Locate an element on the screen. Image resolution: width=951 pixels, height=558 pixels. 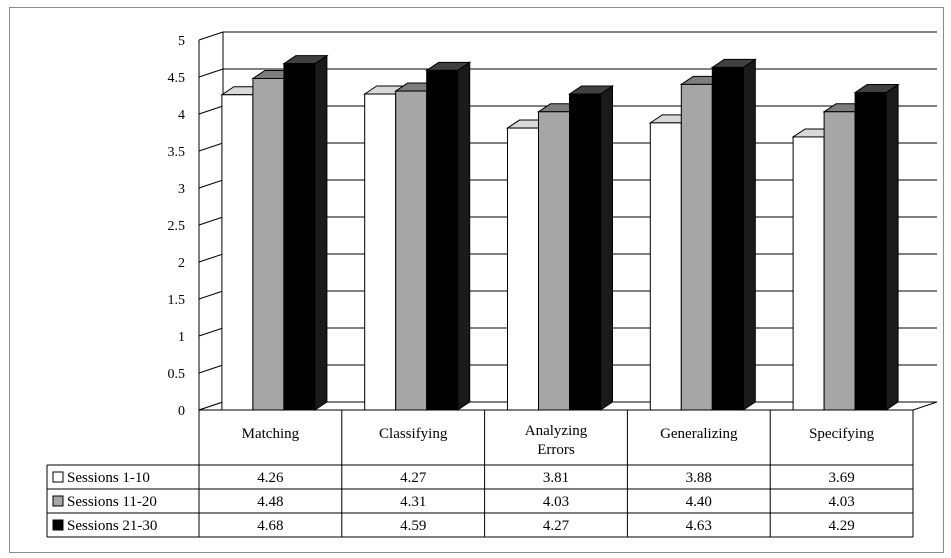
legend-label: Sessions 21-30 is located at coordinates (112, 526).